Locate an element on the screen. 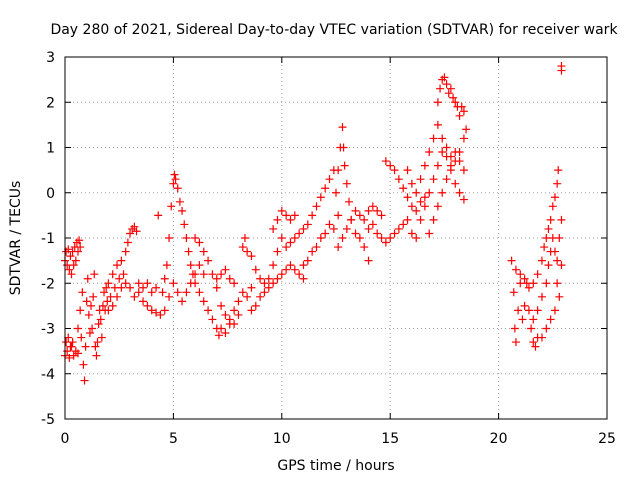 This screenshot has height=480, width=640. y-tick-label: -2 is located at coordinates (48, 284).